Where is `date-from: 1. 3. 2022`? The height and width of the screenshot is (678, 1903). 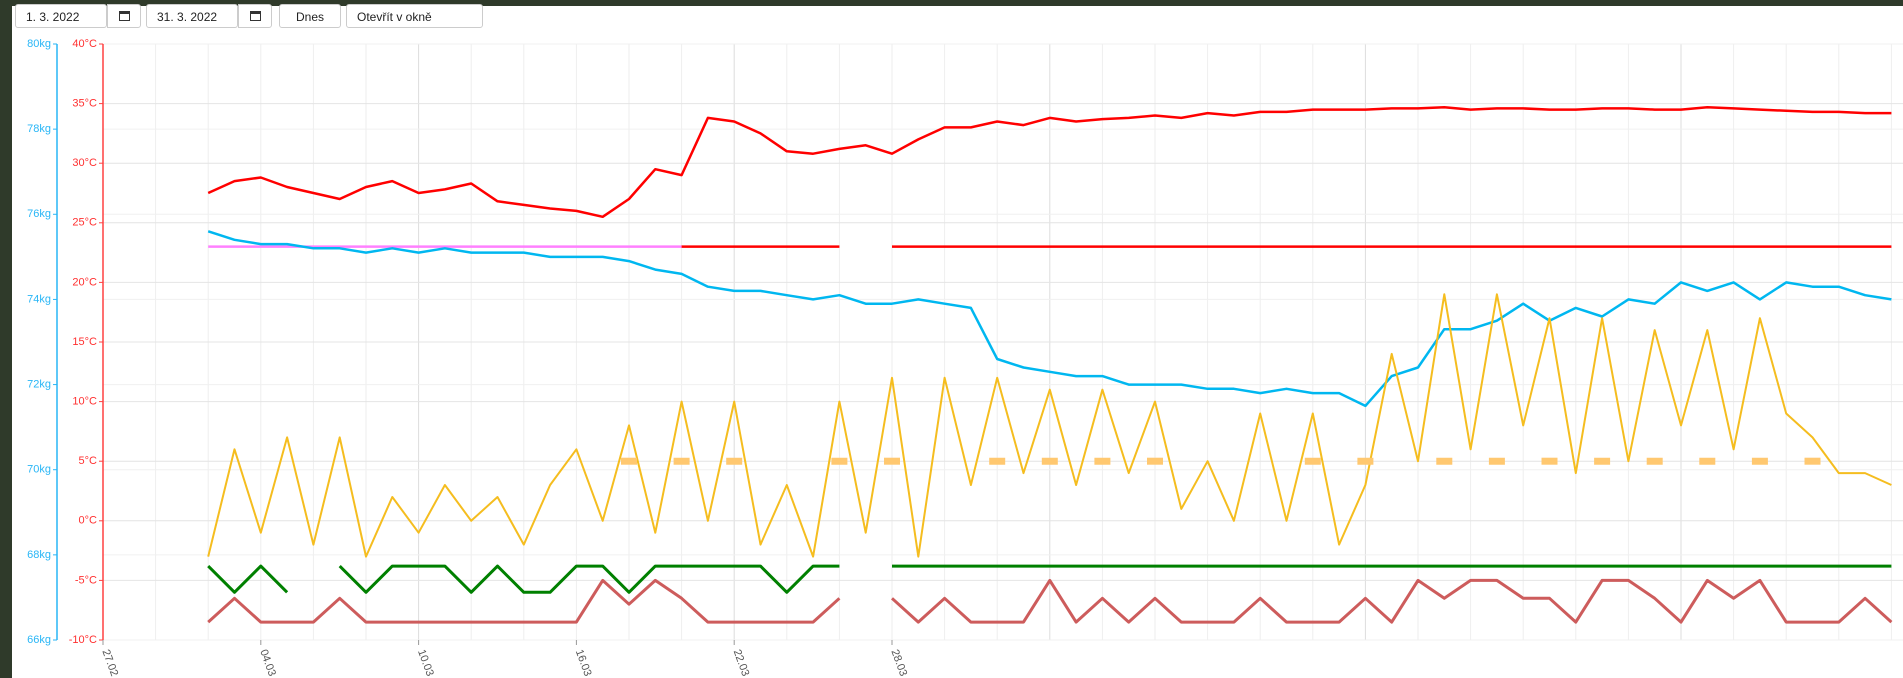 date-from: 1. 3. 2022 is located at coordinates (61, 16).